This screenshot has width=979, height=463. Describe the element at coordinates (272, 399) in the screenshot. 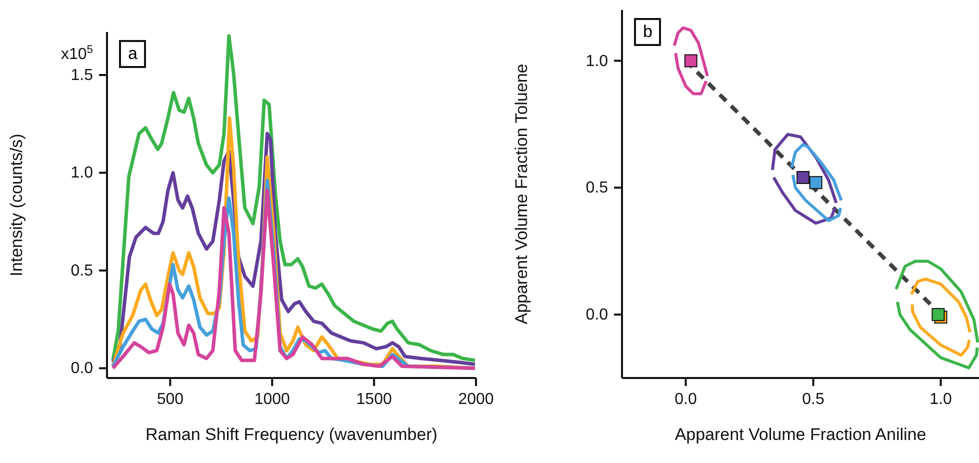

I see `x-tick-label: 1000` at that location.